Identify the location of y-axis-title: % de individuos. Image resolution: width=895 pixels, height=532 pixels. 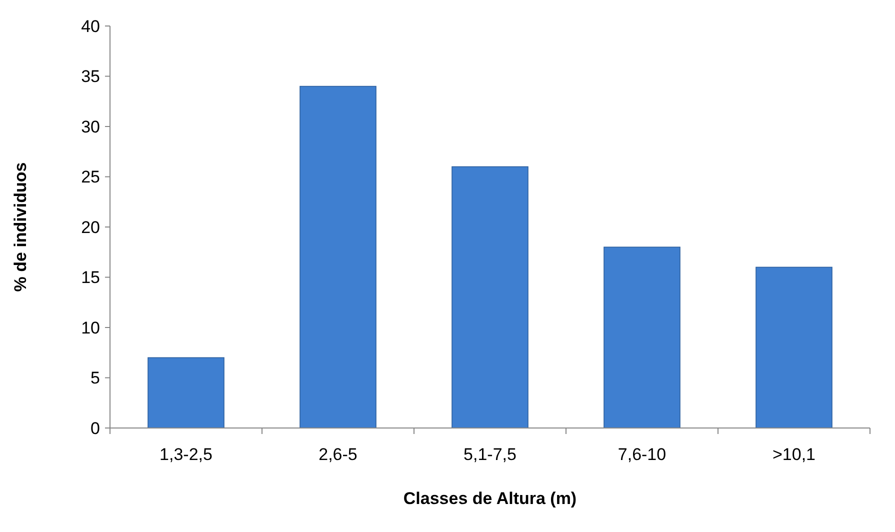
(20, 227).